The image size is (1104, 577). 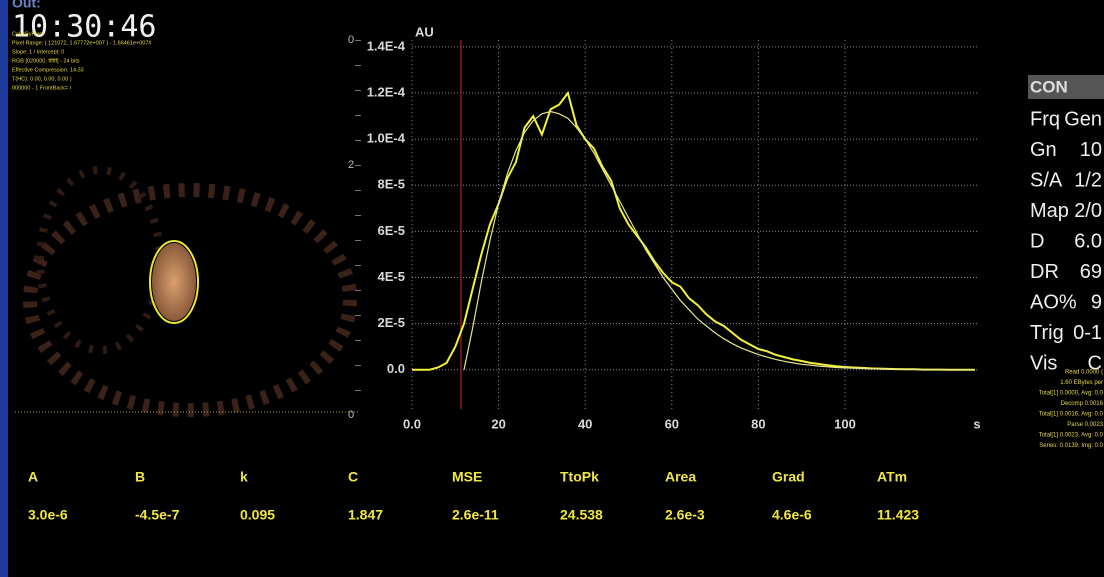 I want to click on info-line: Effective Compression: 14.33, so click(x=48, y=70).